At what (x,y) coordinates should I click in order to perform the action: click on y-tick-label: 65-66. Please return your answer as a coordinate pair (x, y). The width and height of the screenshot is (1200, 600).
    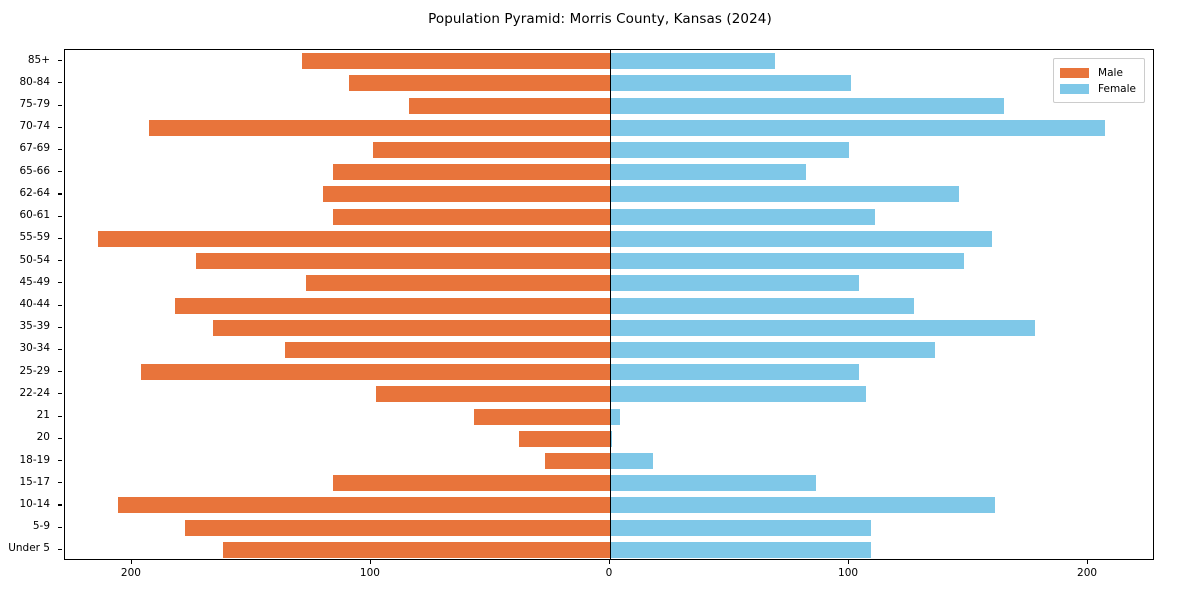
    Looking at the image, I should click on (34, 170).